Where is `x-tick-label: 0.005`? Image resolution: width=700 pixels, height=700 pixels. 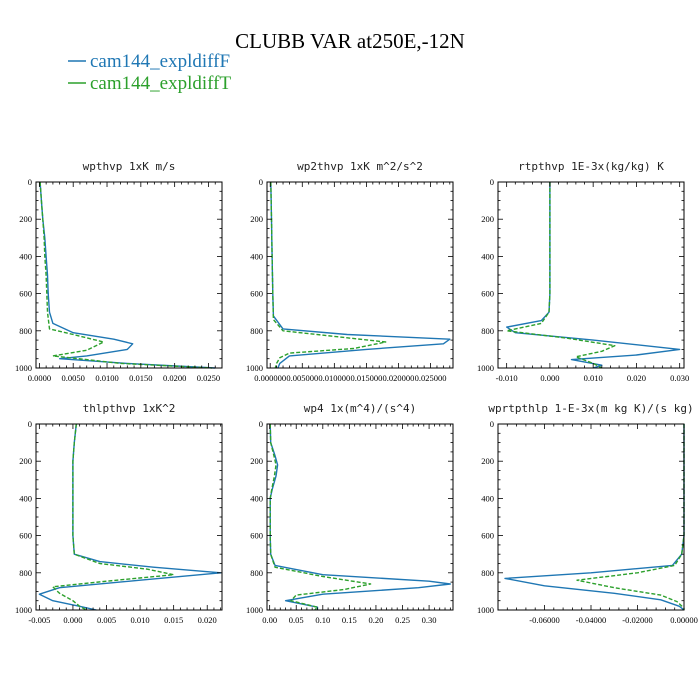
x-tick-label: 0.005 is located at coordinates (106, 620).